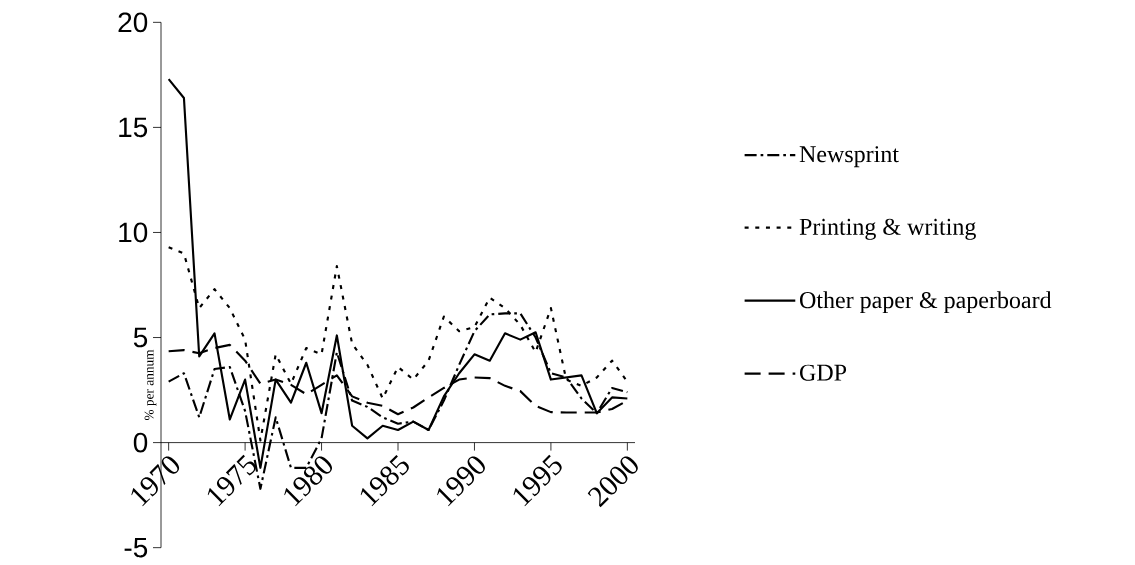 The width and height of the screenshot is (1135, 565). What do you see at coordinates (140, 442) in the screenshot?
I see `y-tick-label: 0` at bounding box center [140, 442].